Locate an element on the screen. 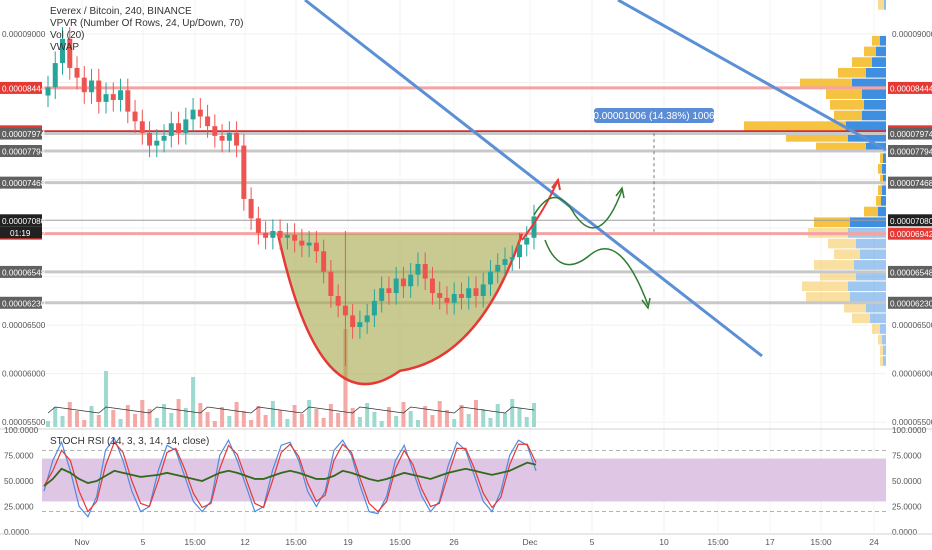 This screenshot has height=550, width=932. symbol-title: Everex / Bitcoin, 240, BINANCE is located at coordinates (121, 11).